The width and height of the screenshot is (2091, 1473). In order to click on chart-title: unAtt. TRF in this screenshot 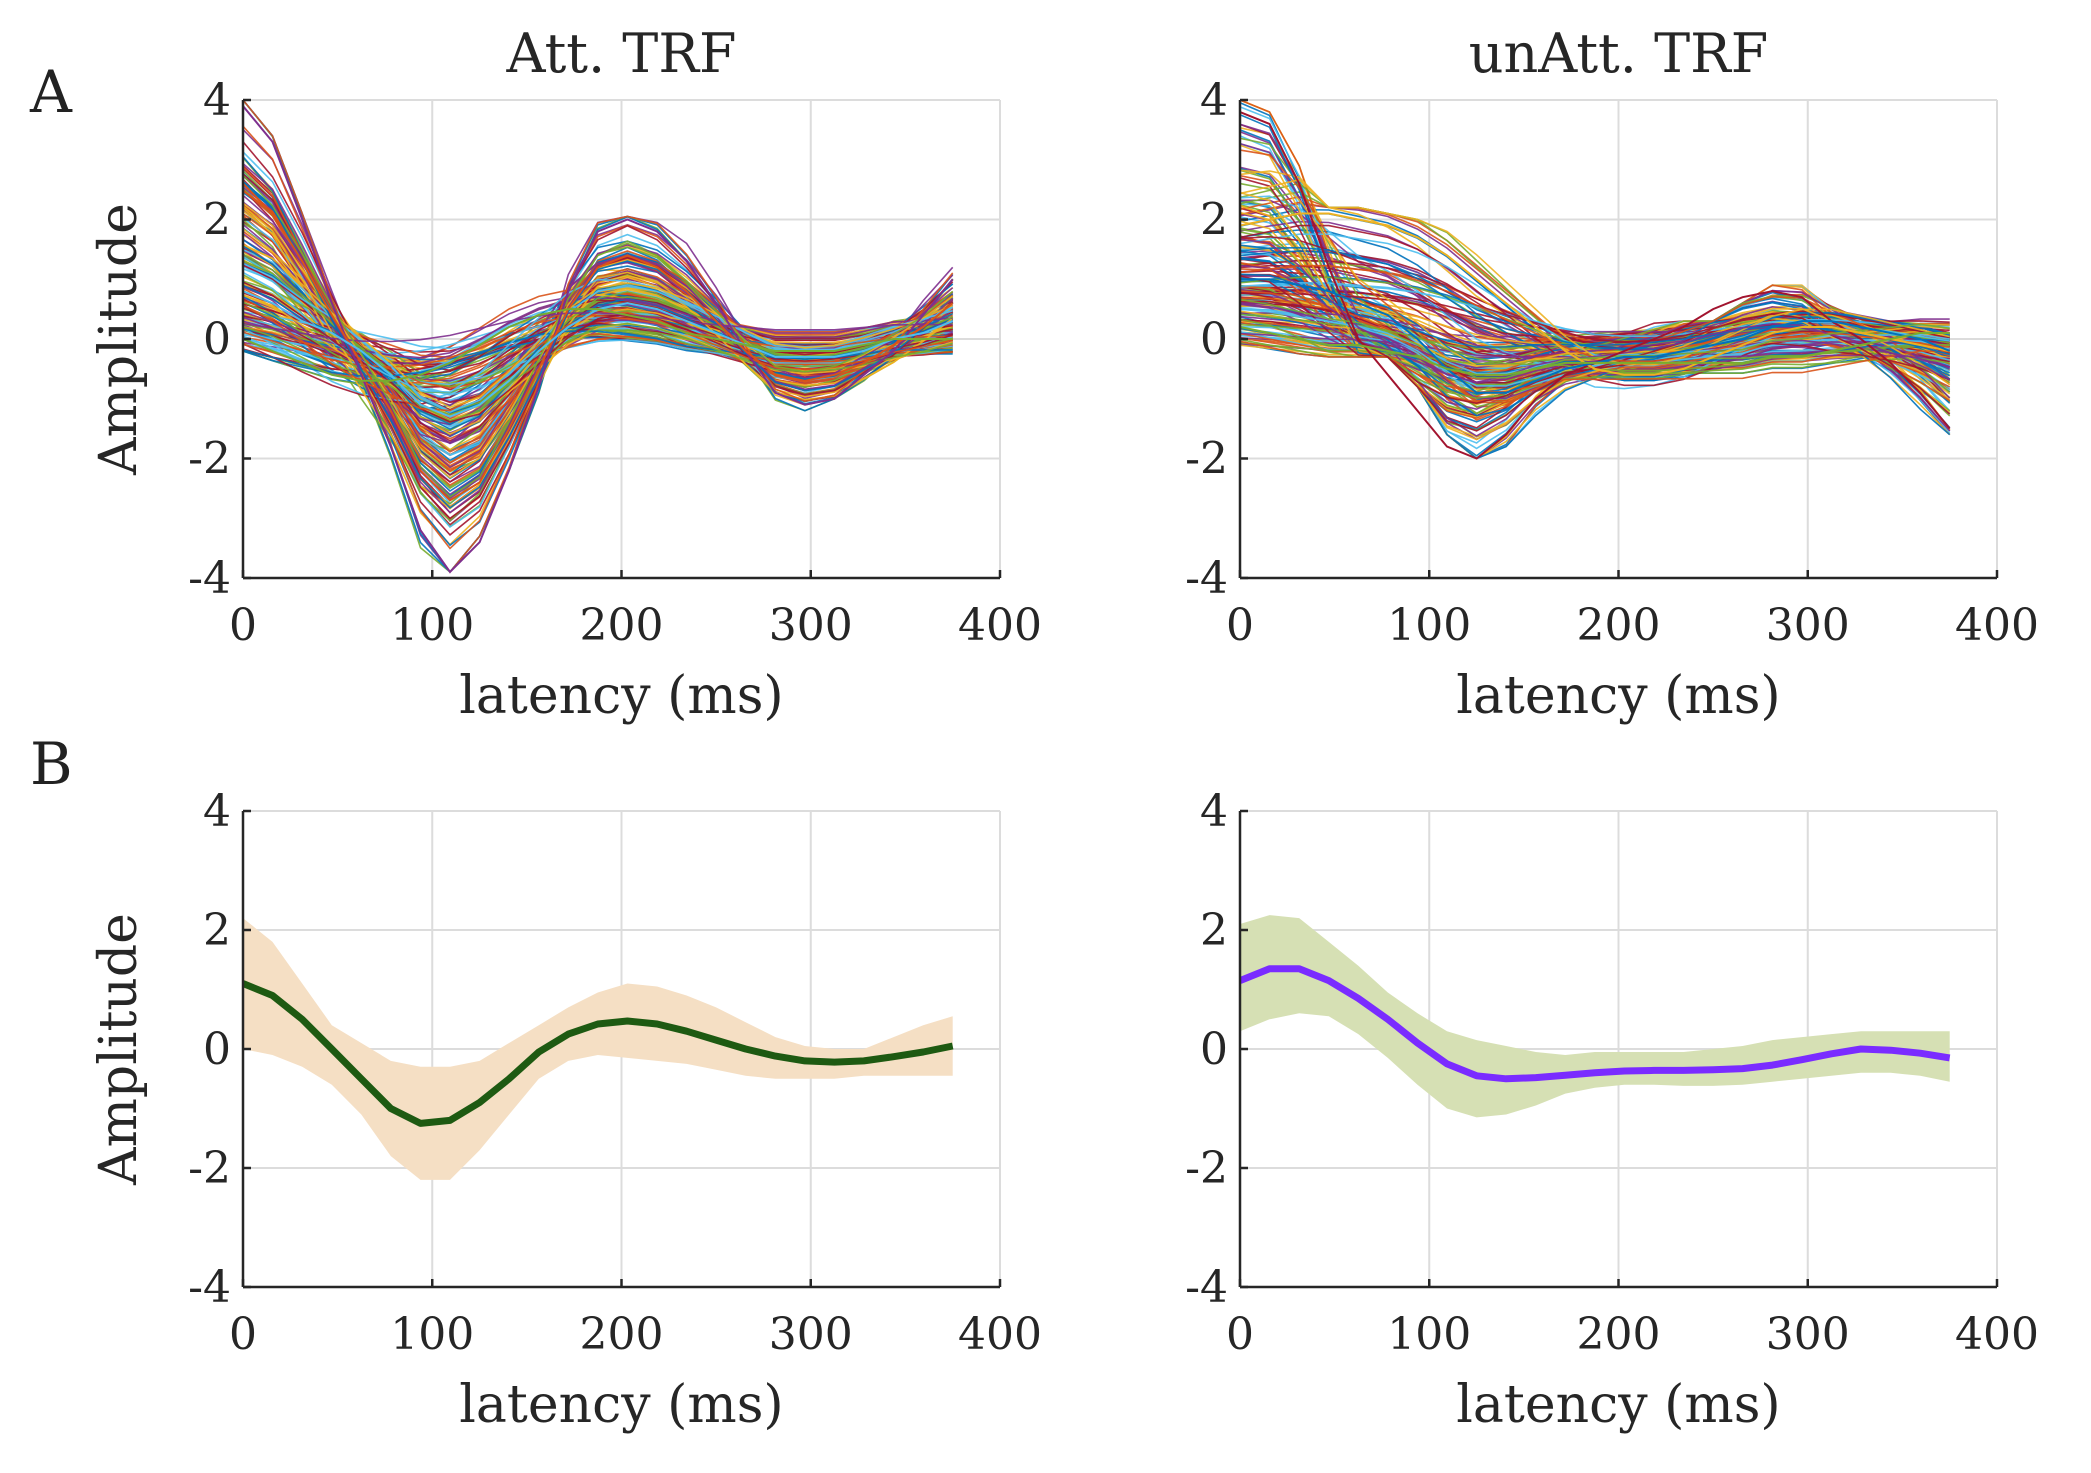, I will do `click(1618, 53)`.